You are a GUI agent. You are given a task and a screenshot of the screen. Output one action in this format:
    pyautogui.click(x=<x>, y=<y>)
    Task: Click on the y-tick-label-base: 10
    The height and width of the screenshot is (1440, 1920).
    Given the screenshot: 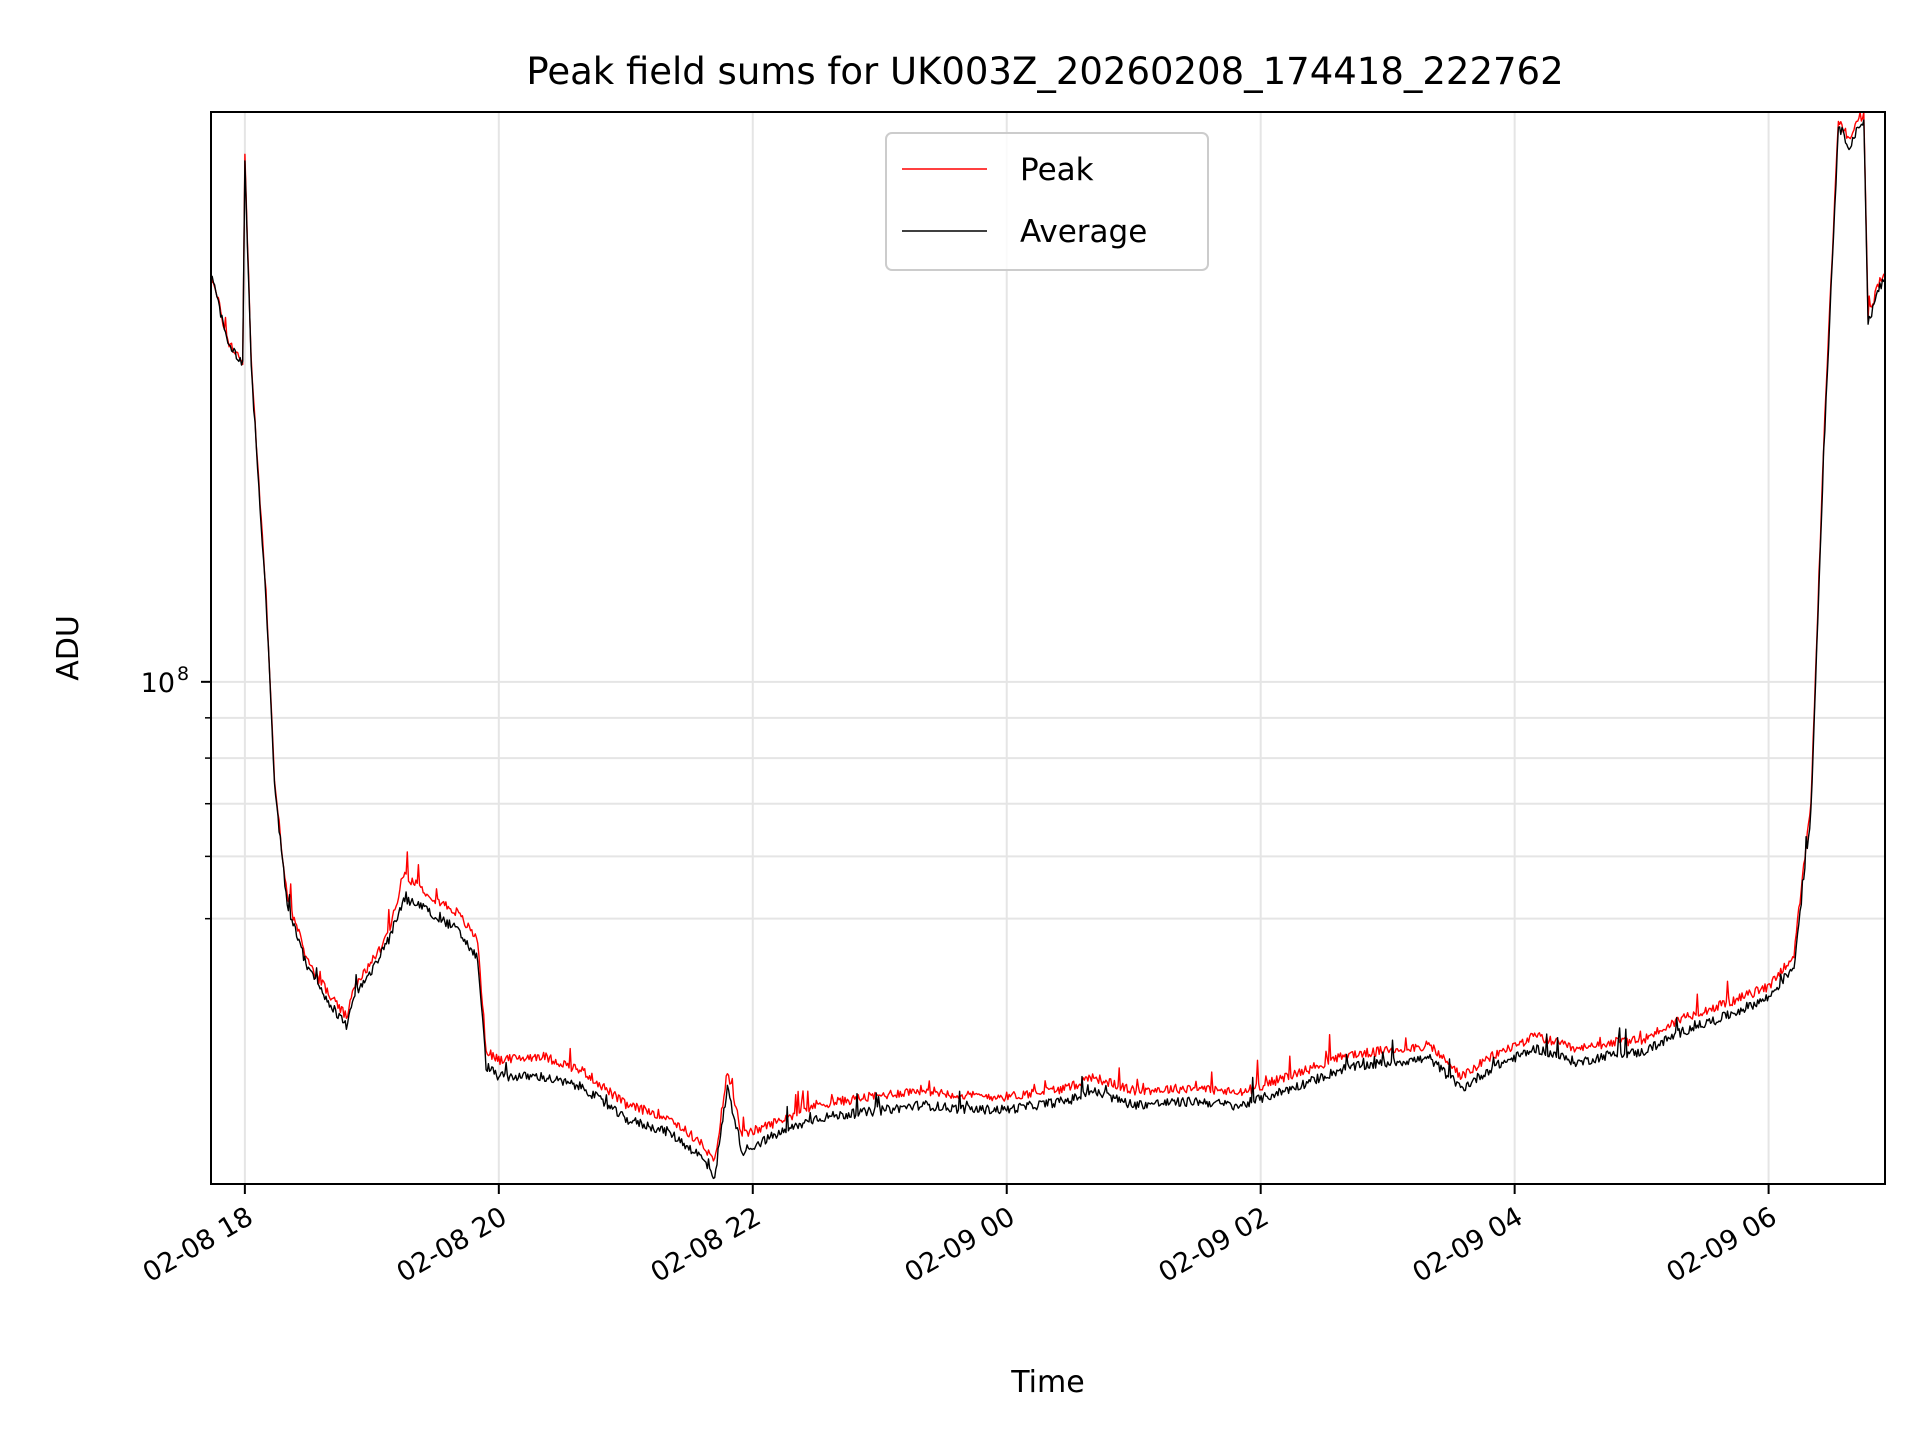 What is the action you would take?
    pyautogui.click(x=158, y=683)
    